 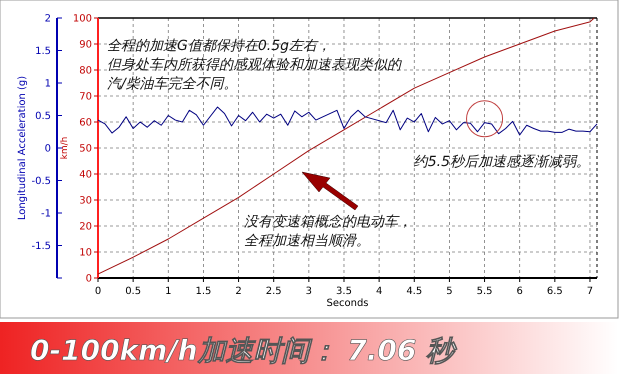 I want to click on line-series, so click(x=348, y=121).